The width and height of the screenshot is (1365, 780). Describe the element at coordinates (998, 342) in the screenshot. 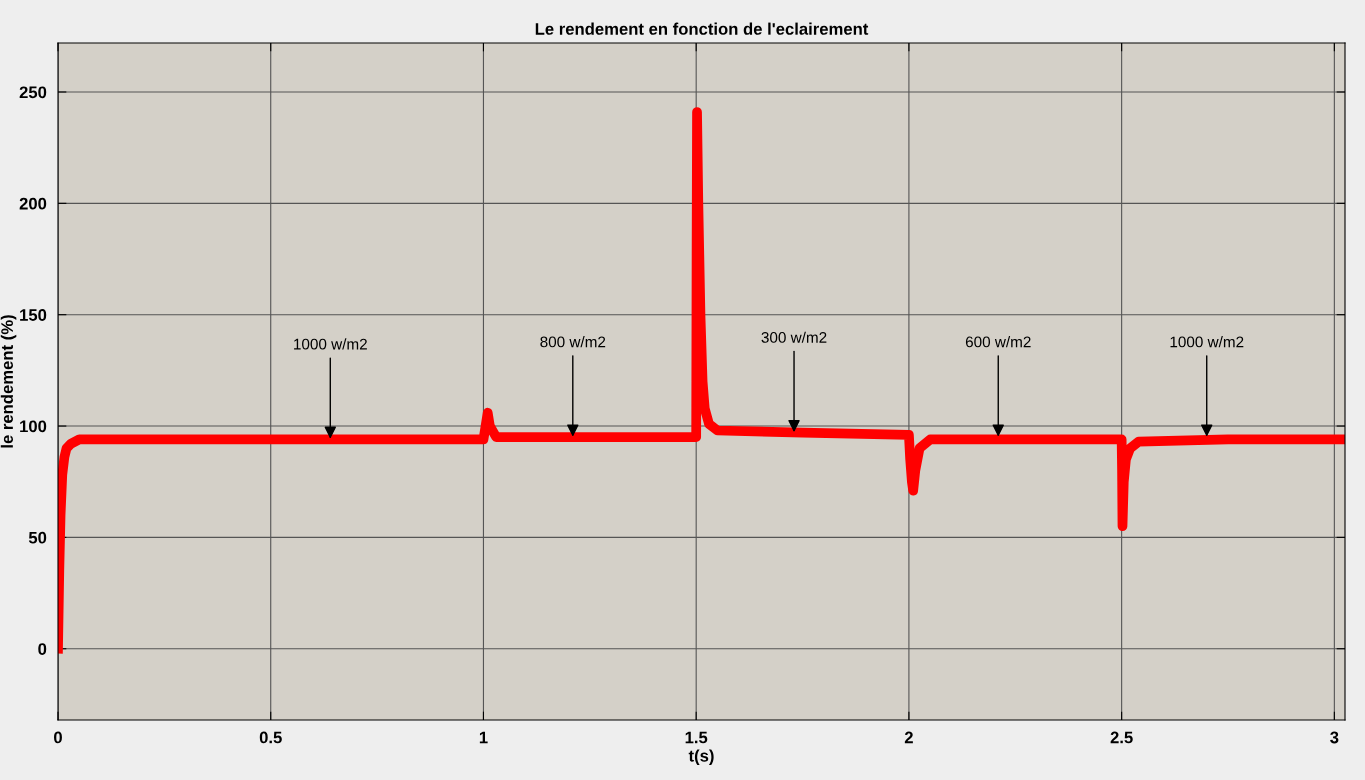

I see `annotation: 600 w/m2` at that location.